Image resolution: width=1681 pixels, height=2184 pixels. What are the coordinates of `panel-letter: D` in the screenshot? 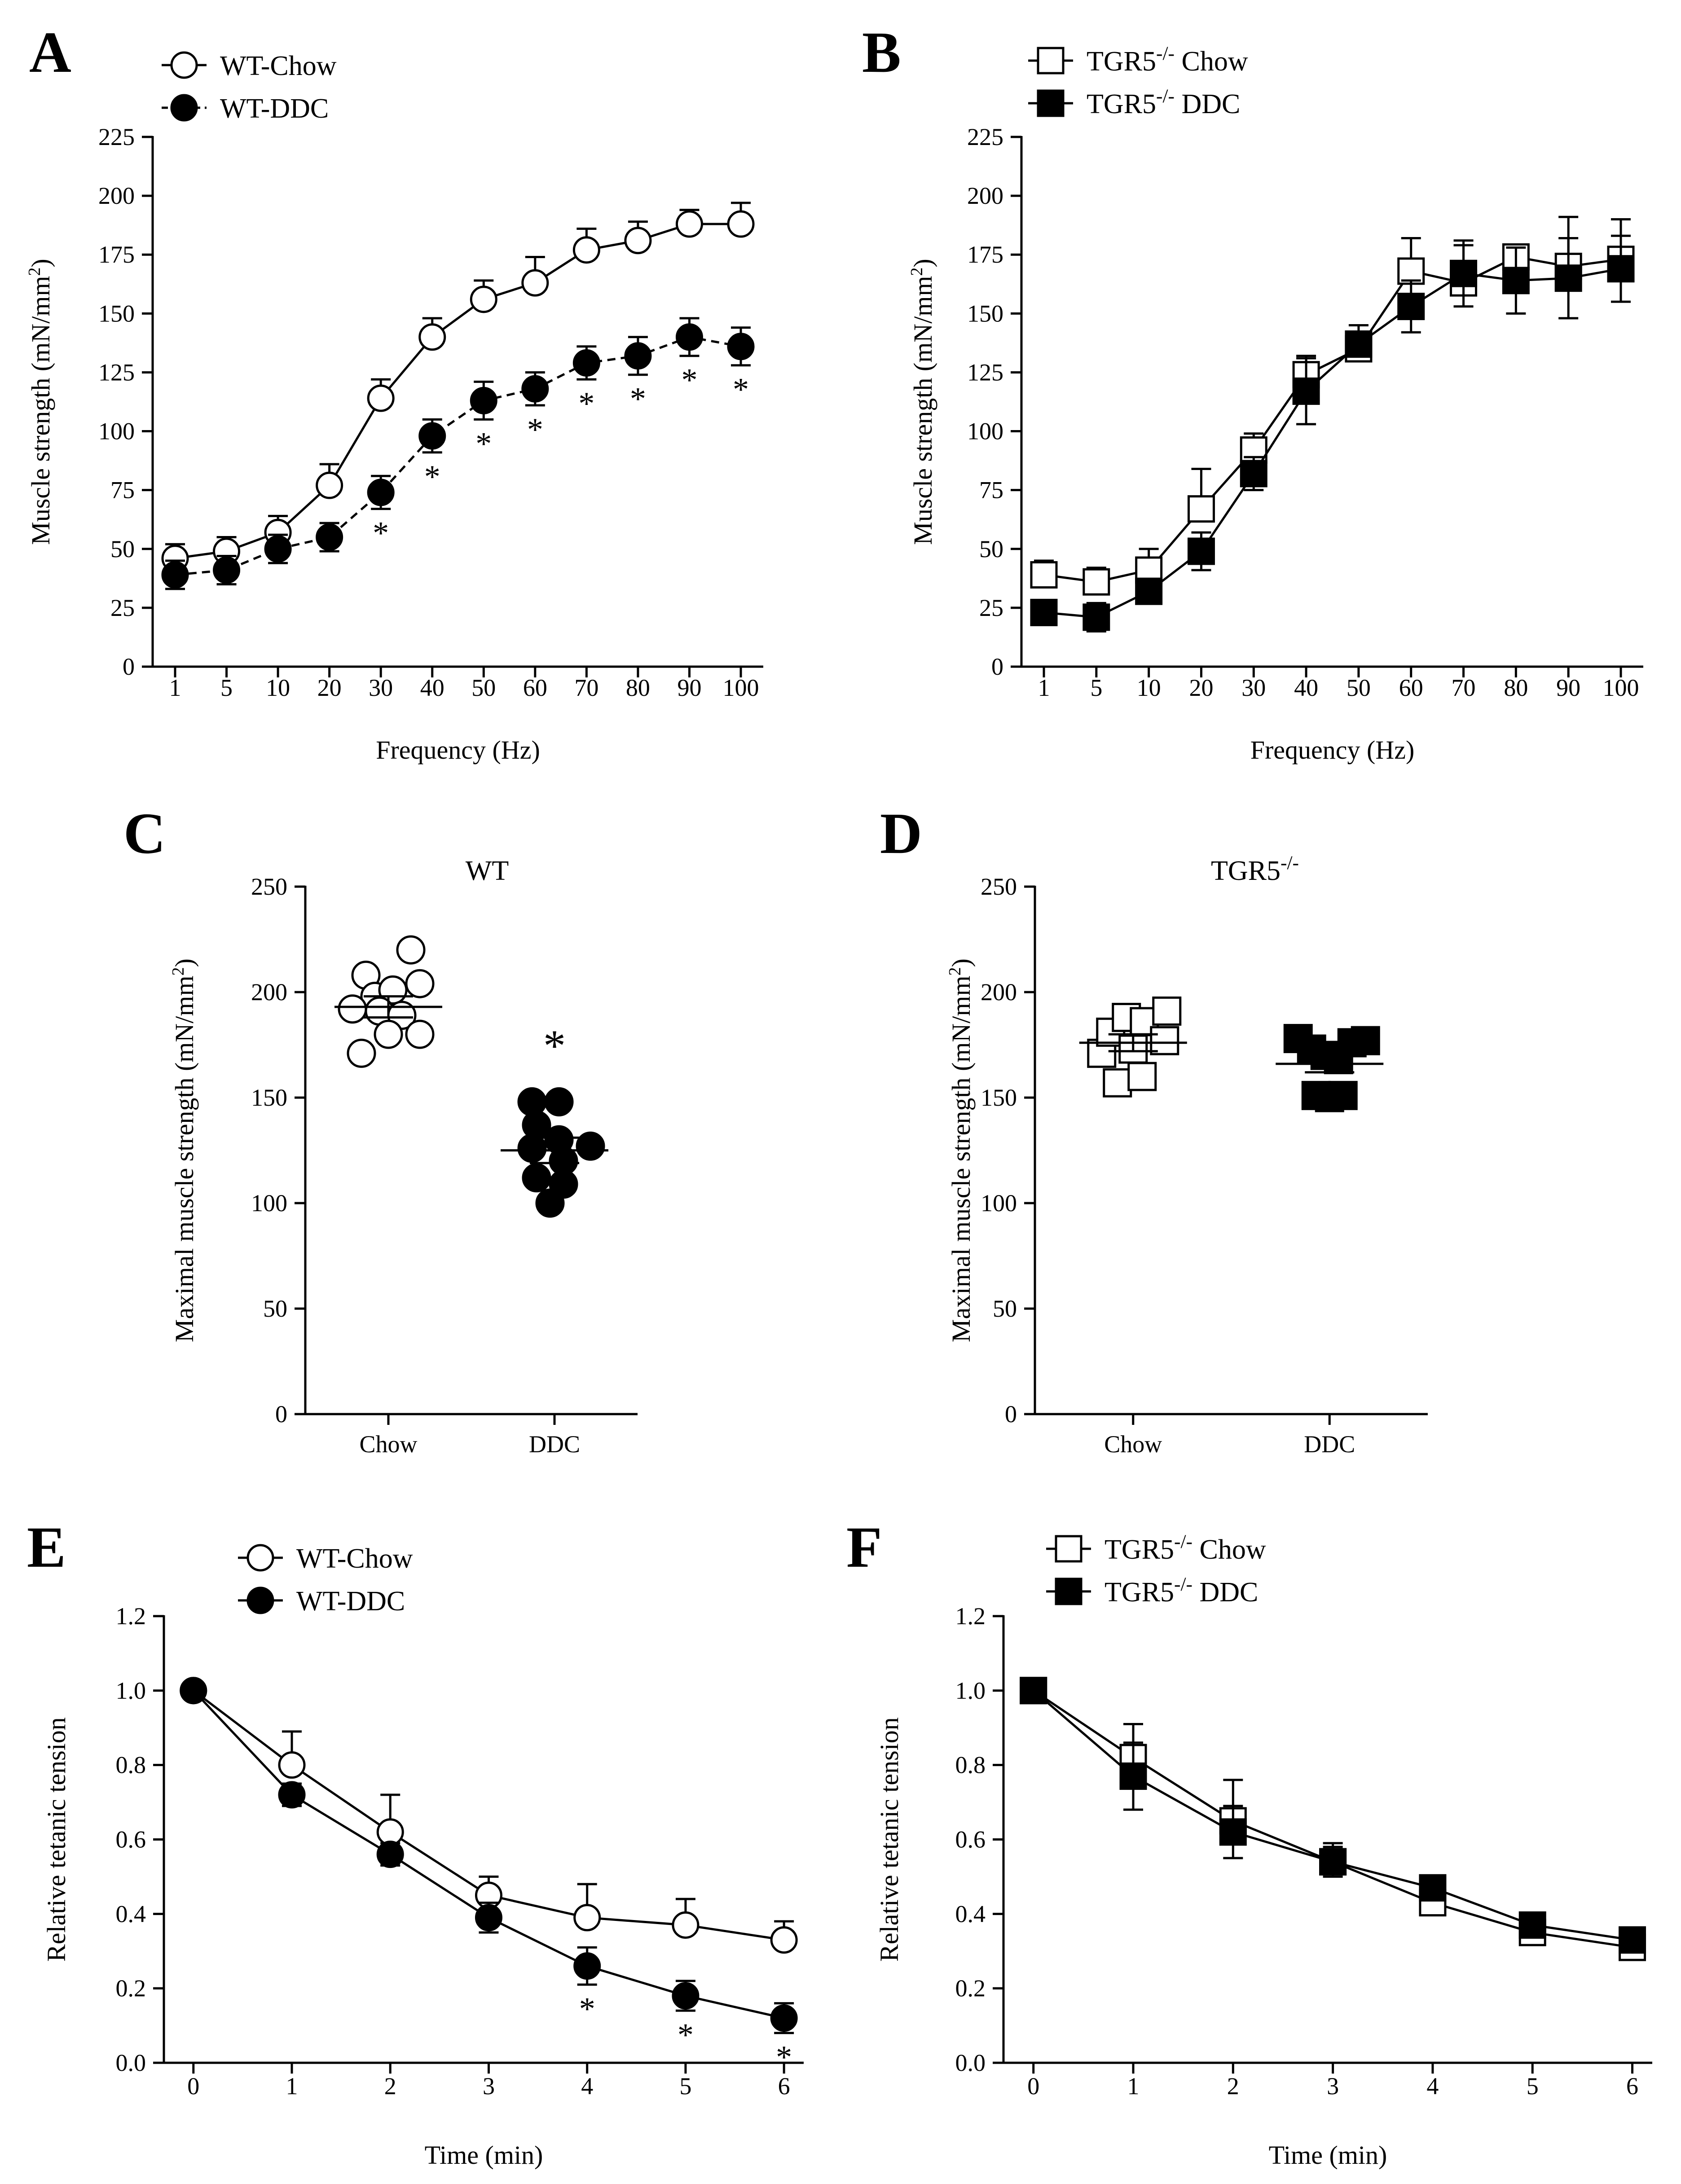 It's located at (901, 833).